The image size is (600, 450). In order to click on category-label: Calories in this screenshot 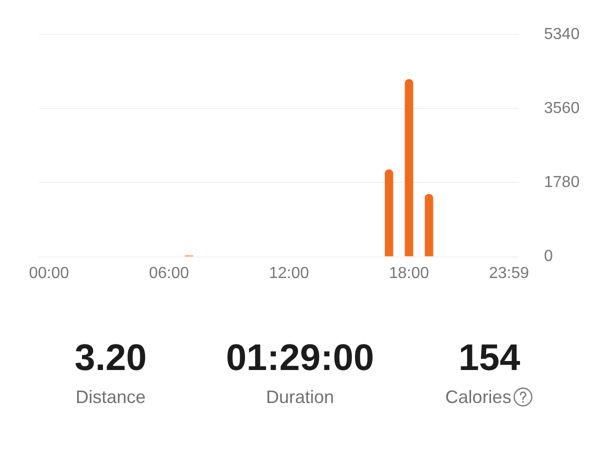, I will do `click(478, 397)`.